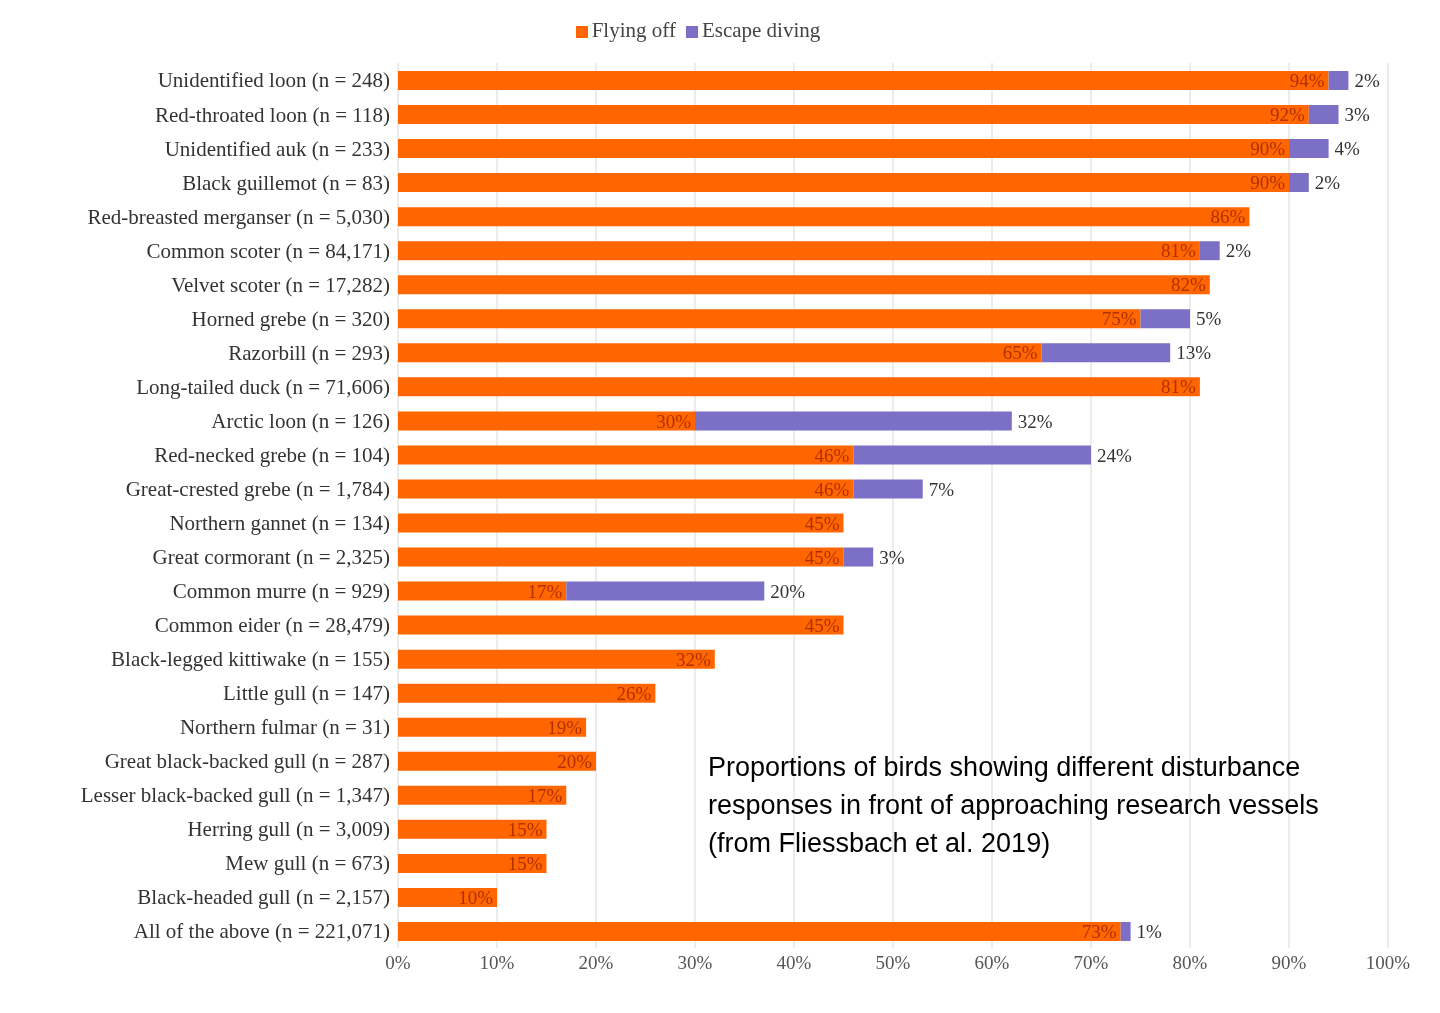 This screenshot has width=1440, height=1013. What do you see at coordinates (277, 148) in the screenshot?
I see `y-tick-label: Unidentified auk (n = 233)` at bounding box center [277, 148].